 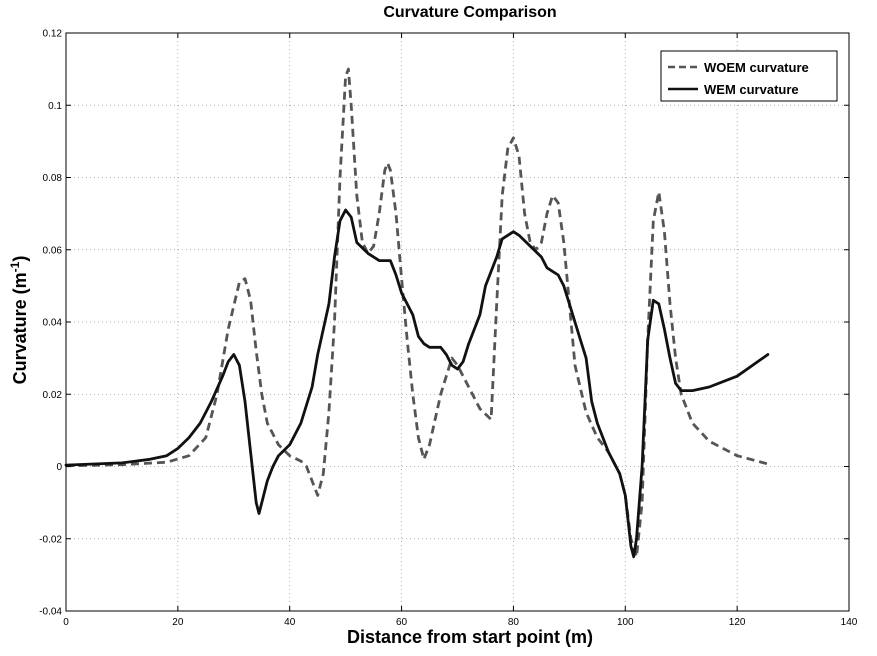 I want to click on y-axis-label-base: Curvature (m, so click(x=20, y=328).